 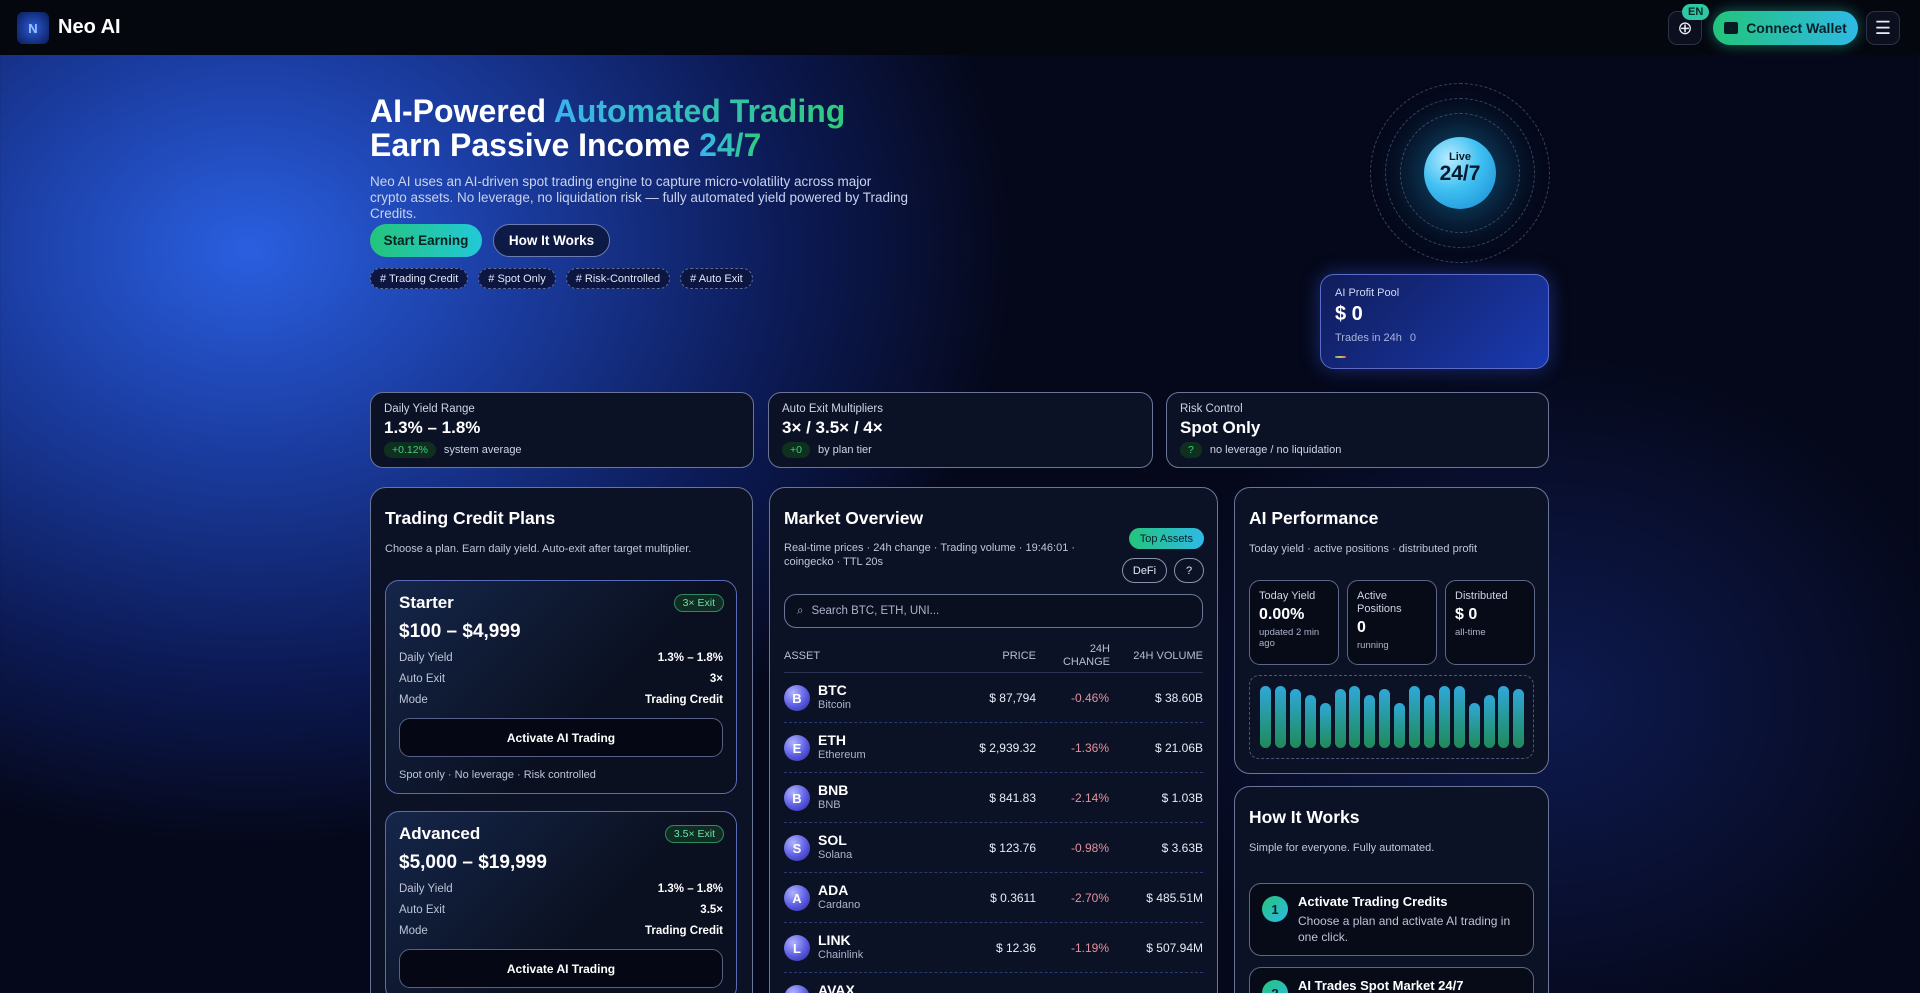 What do you see at coordinates (482, 450) in the screenshot?
I see `stat-note: system average` at bounding box center [482, 450].